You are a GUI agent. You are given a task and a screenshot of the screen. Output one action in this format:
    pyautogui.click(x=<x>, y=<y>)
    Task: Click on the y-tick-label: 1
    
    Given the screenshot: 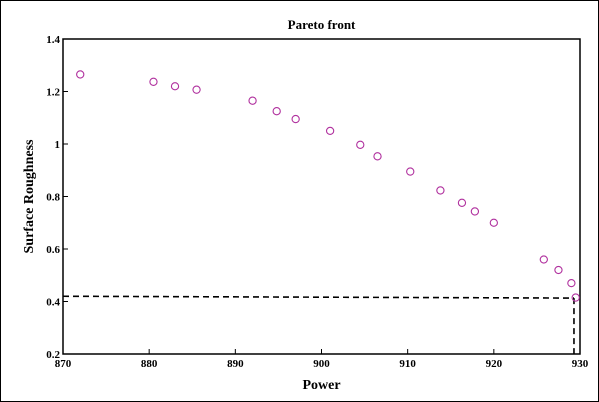 What is the action you would take?
    pyautogui.click(x=58, y=145)
    